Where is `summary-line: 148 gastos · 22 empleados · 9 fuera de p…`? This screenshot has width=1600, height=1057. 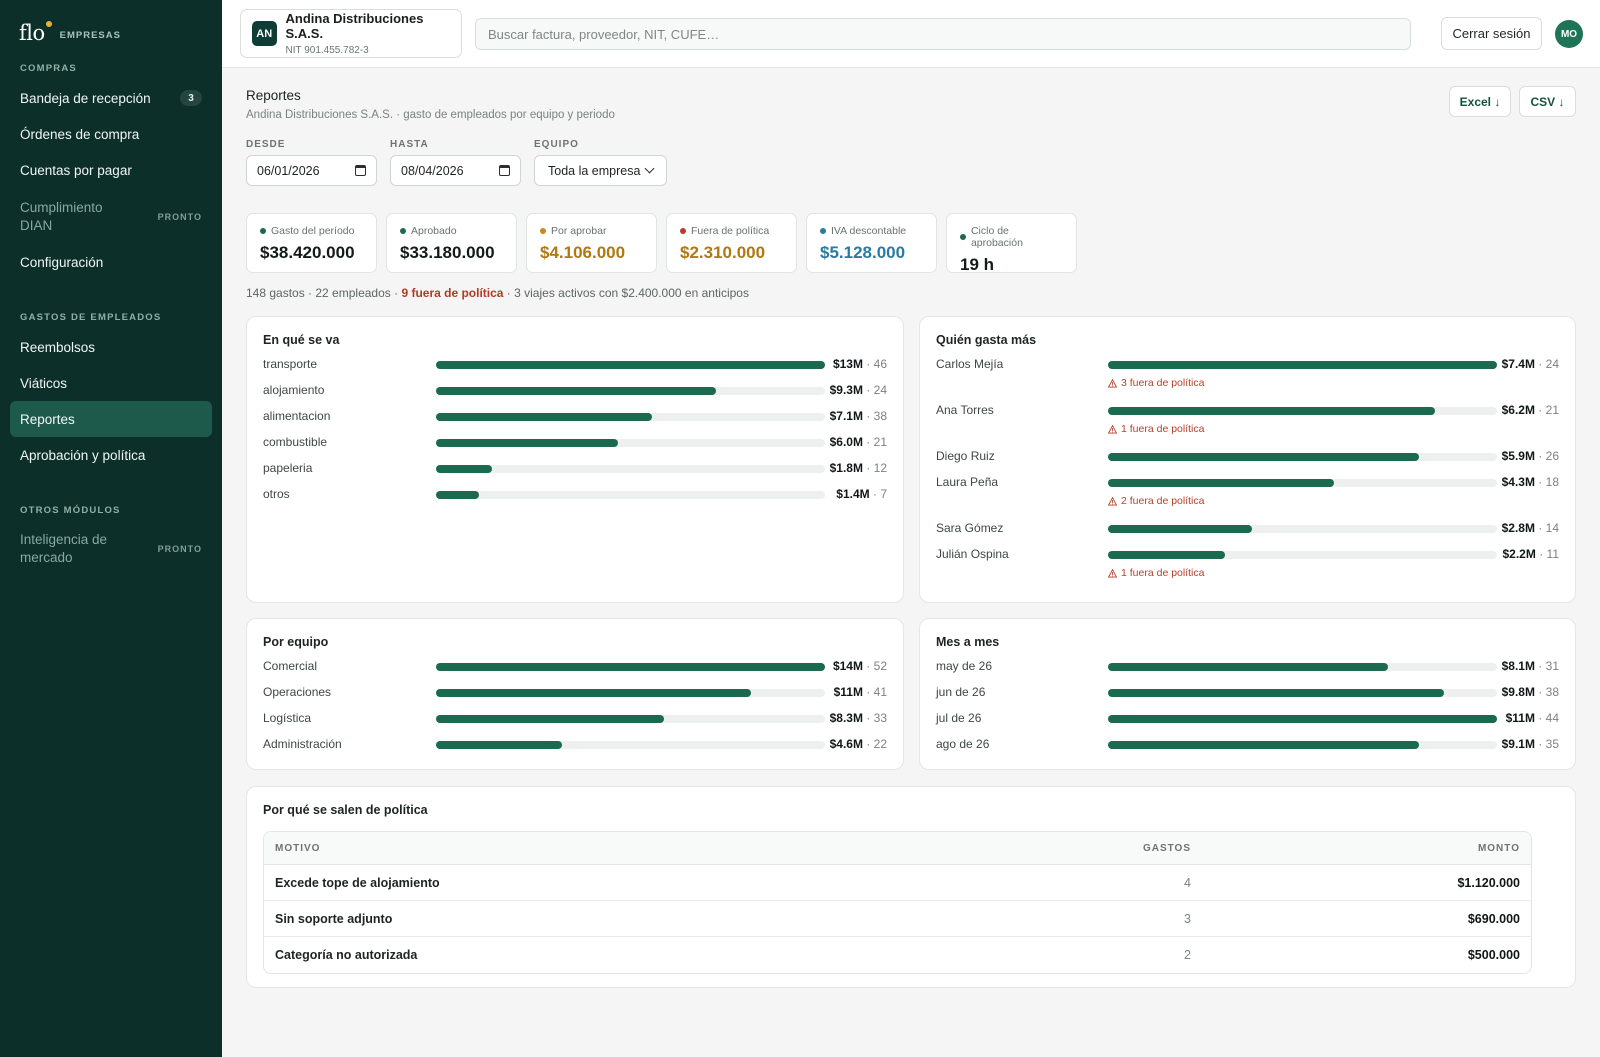 summary-line: 148 gastos · 22 empleados · 9 fuera de p… is located at coordinates (497, 293).